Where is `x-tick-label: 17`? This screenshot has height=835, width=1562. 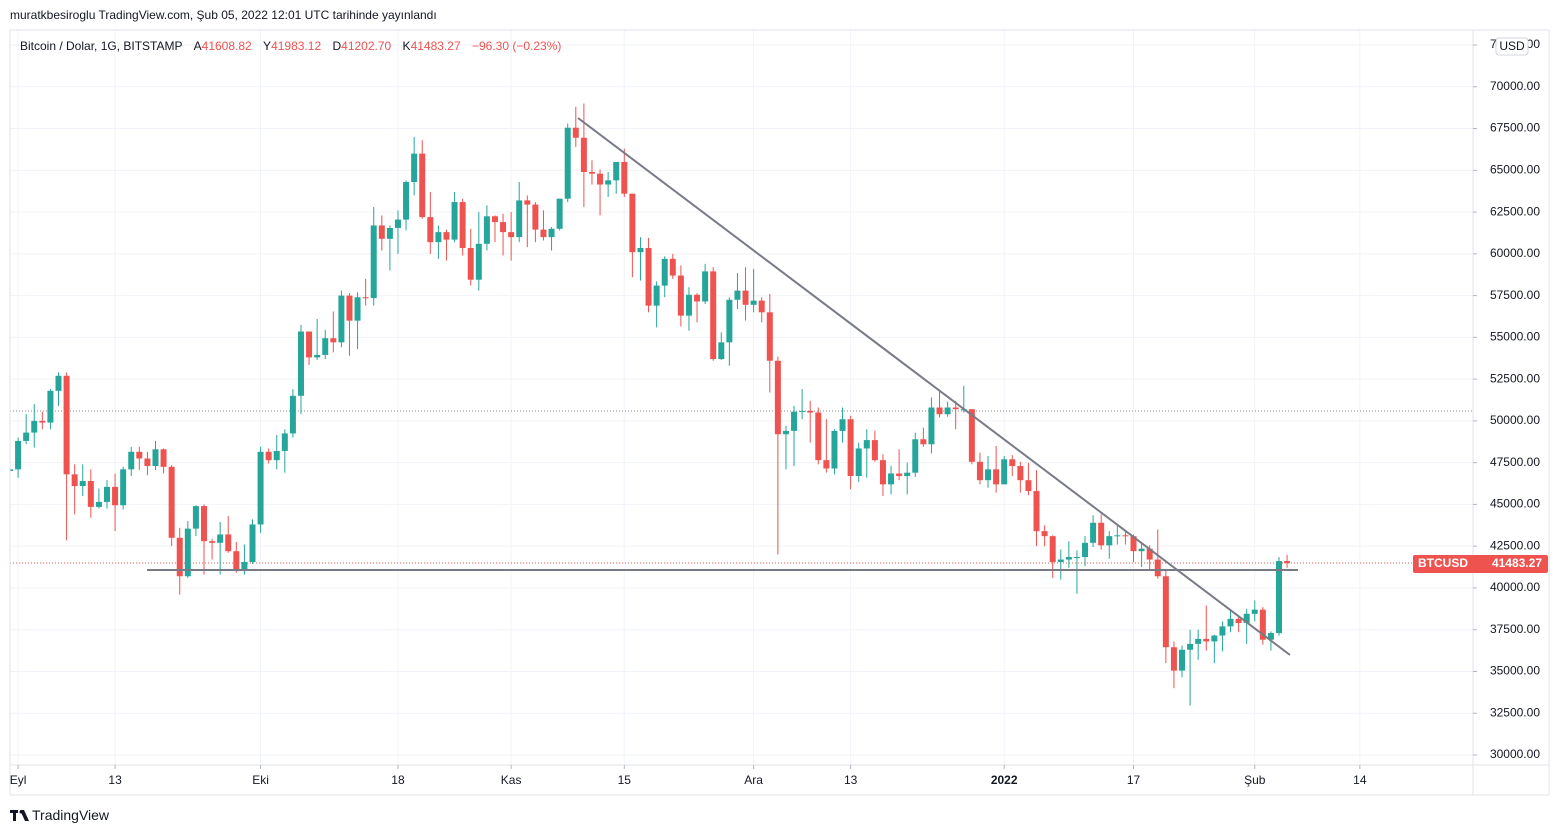 x-tick-label: 17 is located at coordinates (1134, 780).